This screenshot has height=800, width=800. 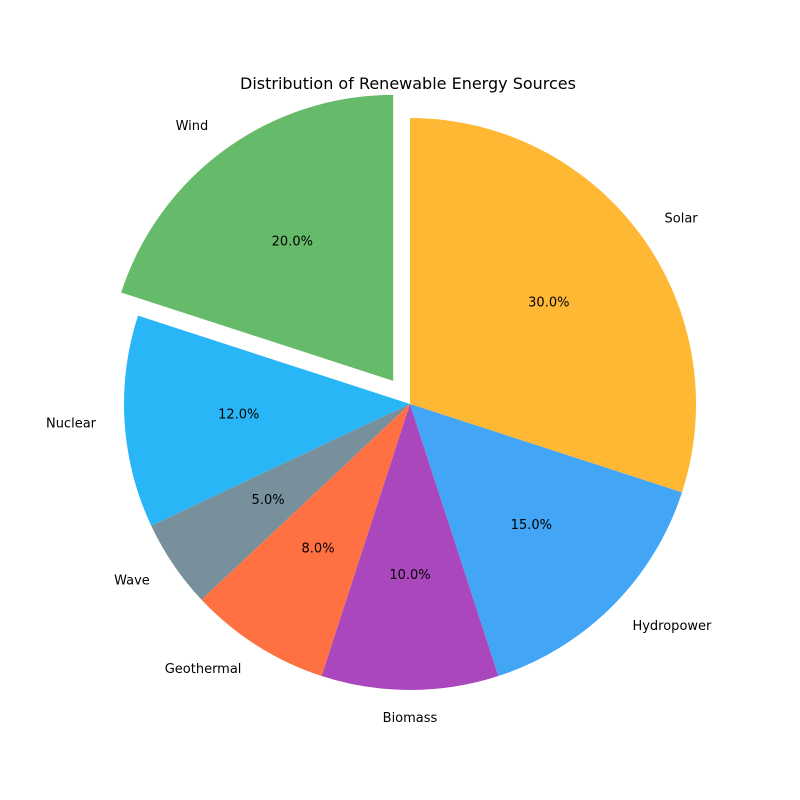 I want to click on chart-title: Distribution of Renewable Energy Sources, so click(x=408, y=83).